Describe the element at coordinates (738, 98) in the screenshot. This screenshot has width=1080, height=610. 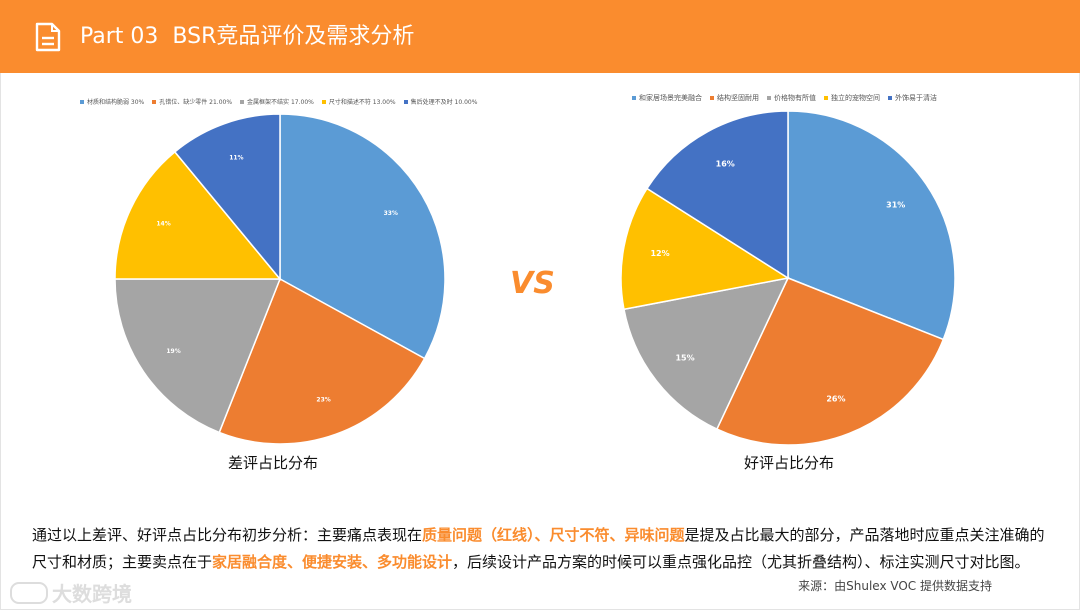
I see `legend-label: 结构坚固耐用` at that location.